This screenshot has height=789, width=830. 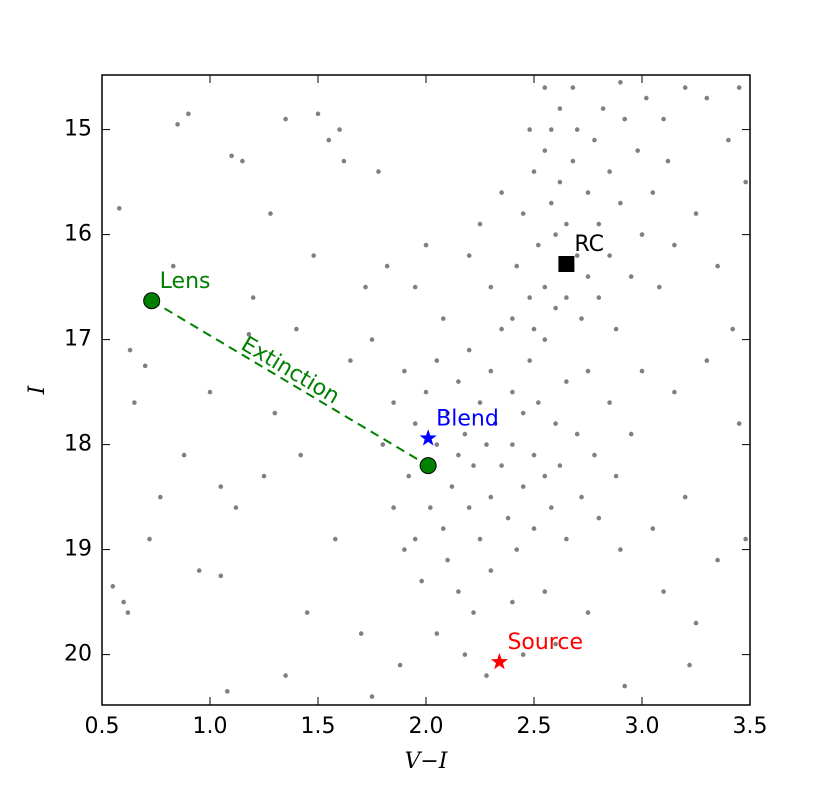 I want to click on marker-label: Lens, so click(x=185, y=281).